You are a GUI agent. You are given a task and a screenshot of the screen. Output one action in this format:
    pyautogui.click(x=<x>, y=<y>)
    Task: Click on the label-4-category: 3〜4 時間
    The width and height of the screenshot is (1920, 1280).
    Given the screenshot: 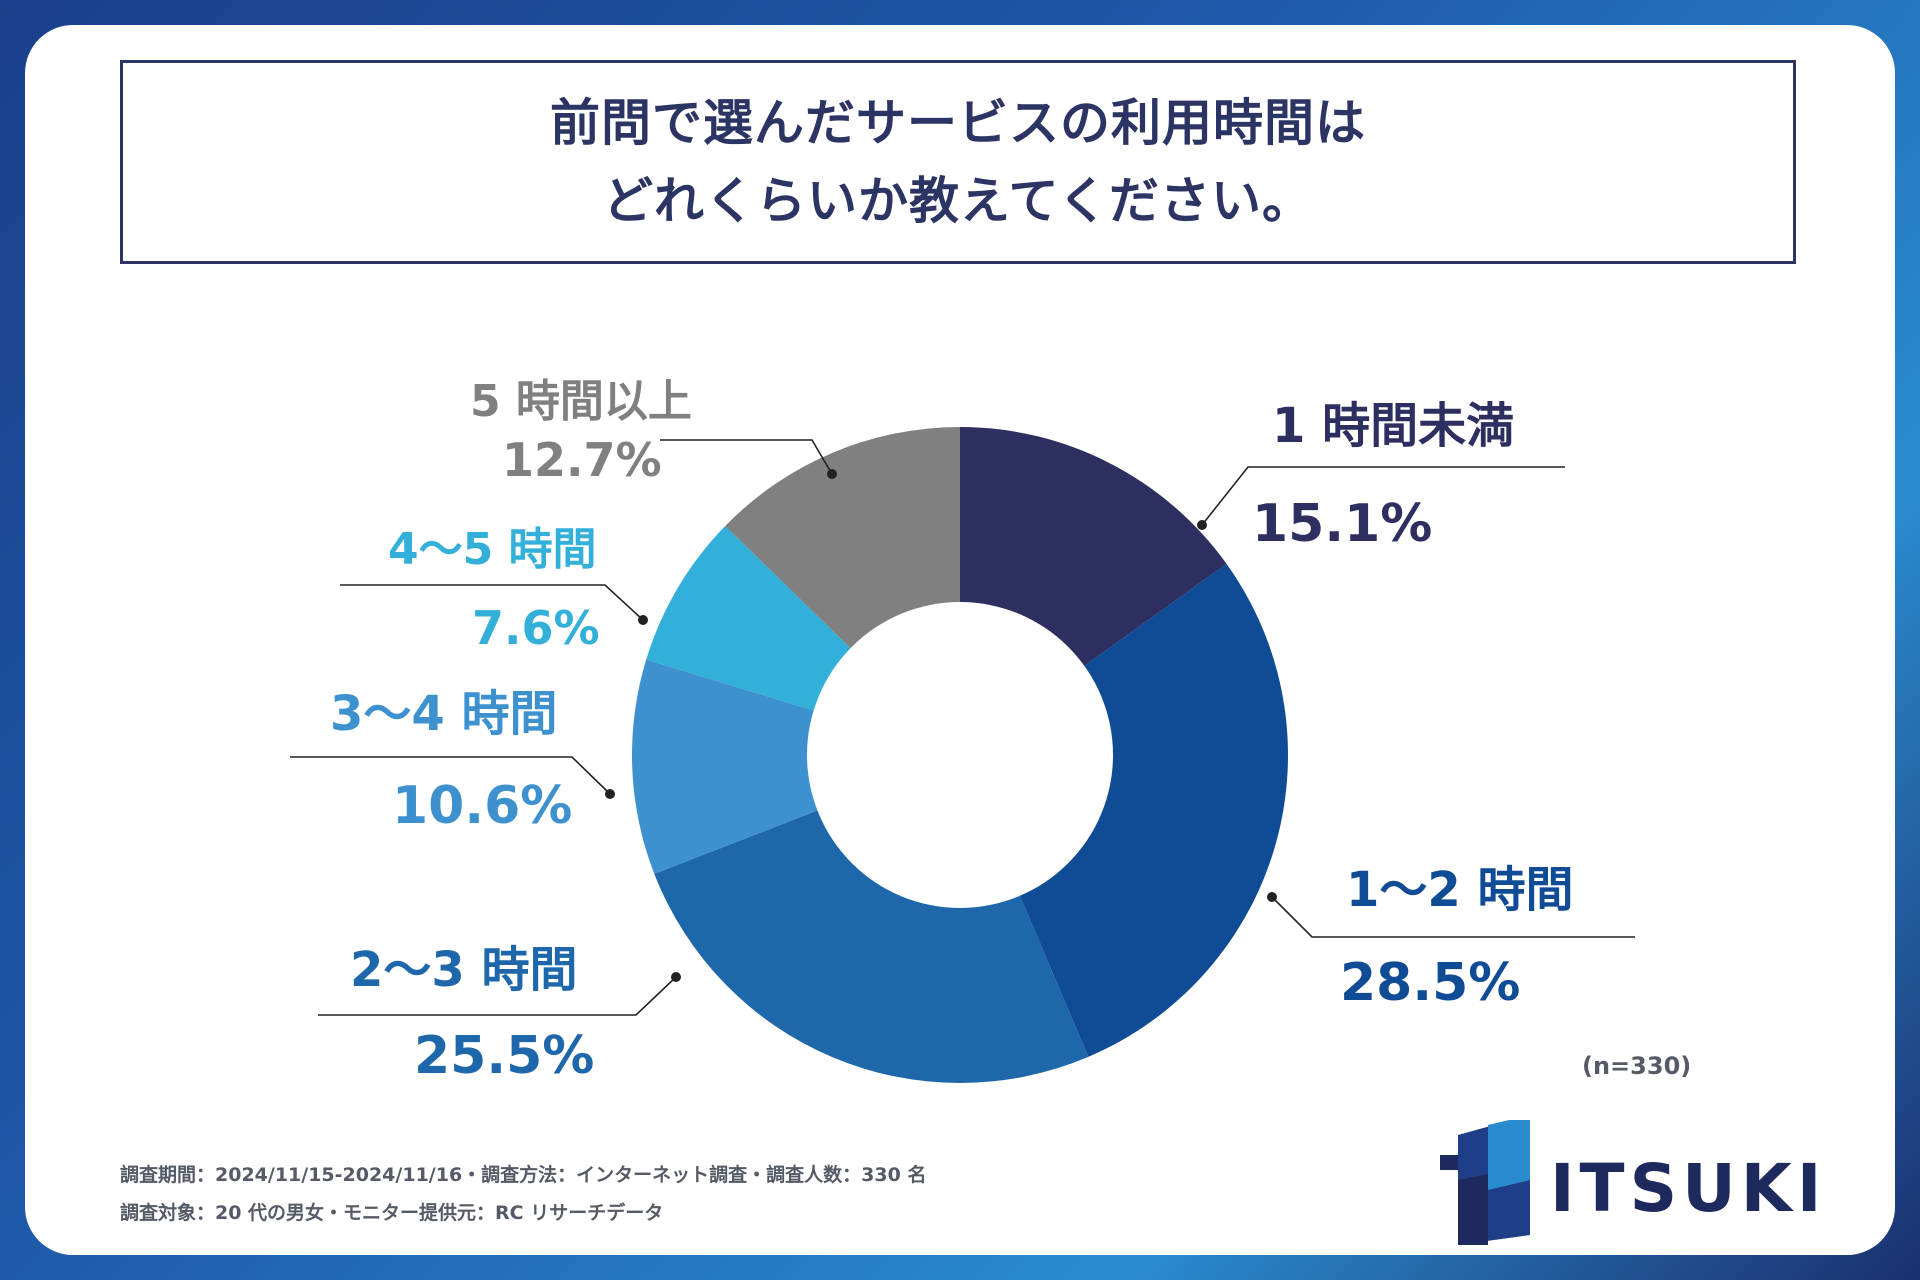 What is the action you would take?
    pyautogui.click(x=444, y=714)
    